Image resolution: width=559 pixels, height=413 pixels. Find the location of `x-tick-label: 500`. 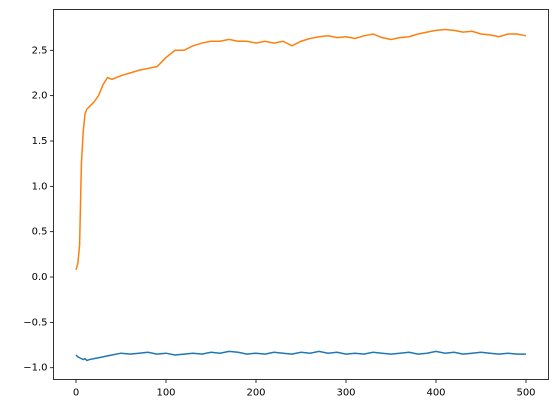

x-tick-label: 500 is located at coordinates (525, 393).